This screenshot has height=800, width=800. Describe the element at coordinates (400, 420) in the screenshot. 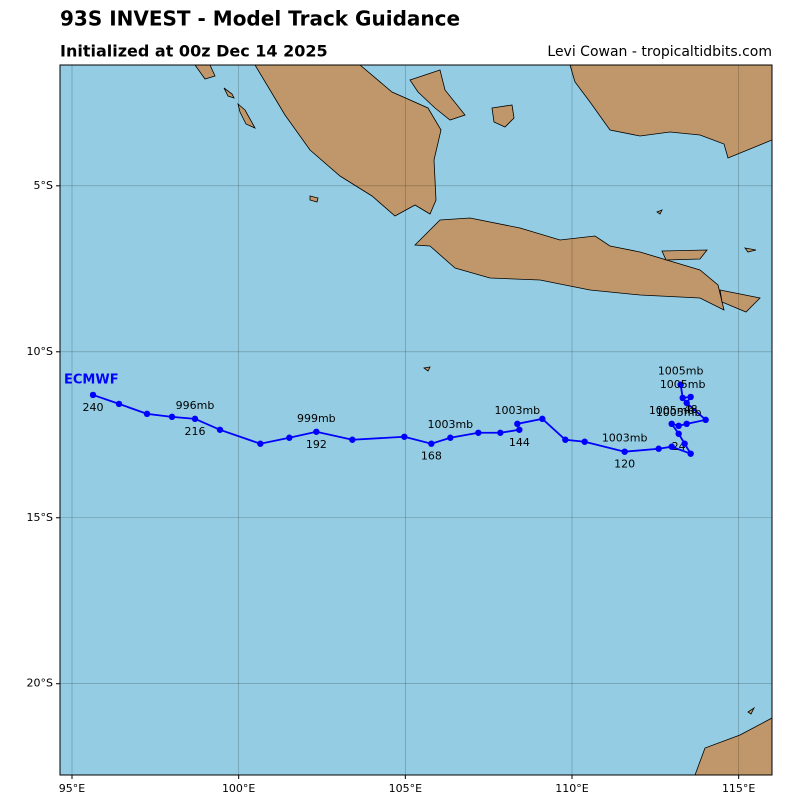

I see `track-line` at that location.